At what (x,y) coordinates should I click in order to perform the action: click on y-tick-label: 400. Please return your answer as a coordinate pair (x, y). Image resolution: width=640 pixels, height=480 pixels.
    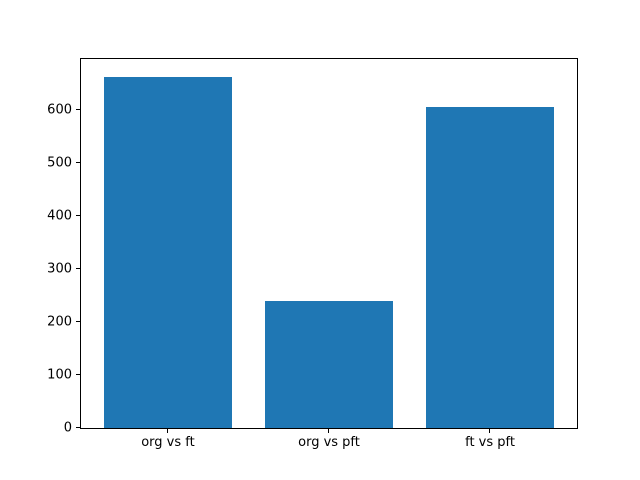
    Looking at the image, I should click on (59, 216).